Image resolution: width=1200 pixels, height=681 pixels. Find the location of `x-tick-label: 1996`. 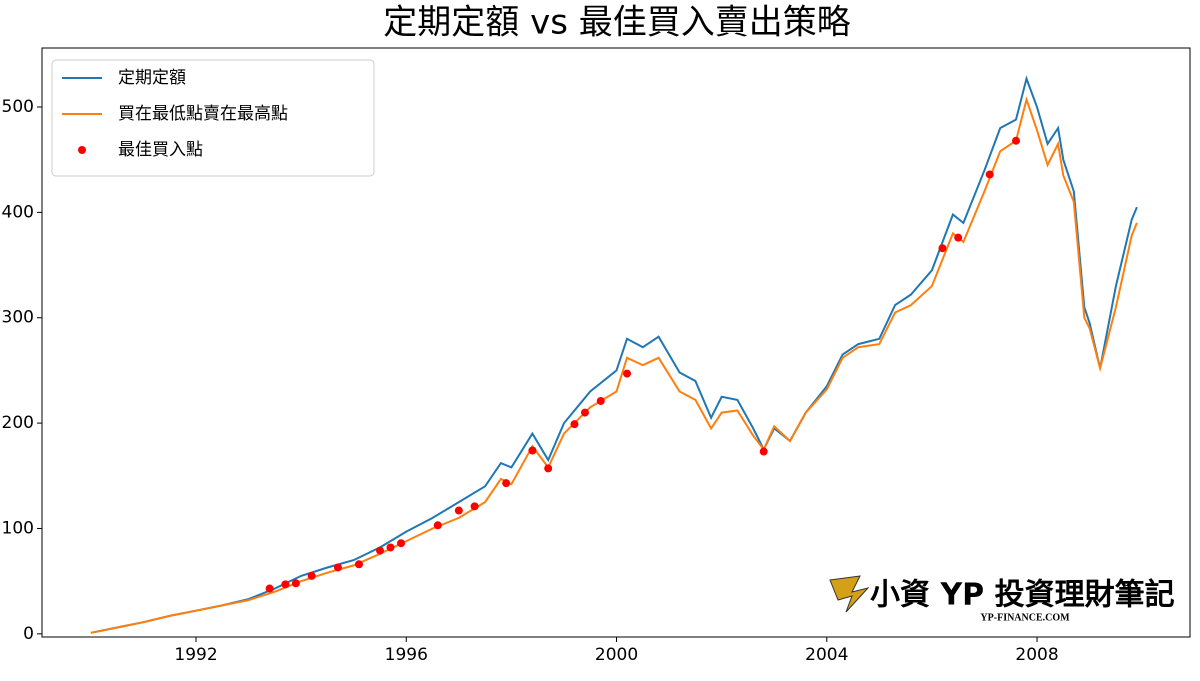

x-tick-label: 1996 is located at coordinates (406, 655).